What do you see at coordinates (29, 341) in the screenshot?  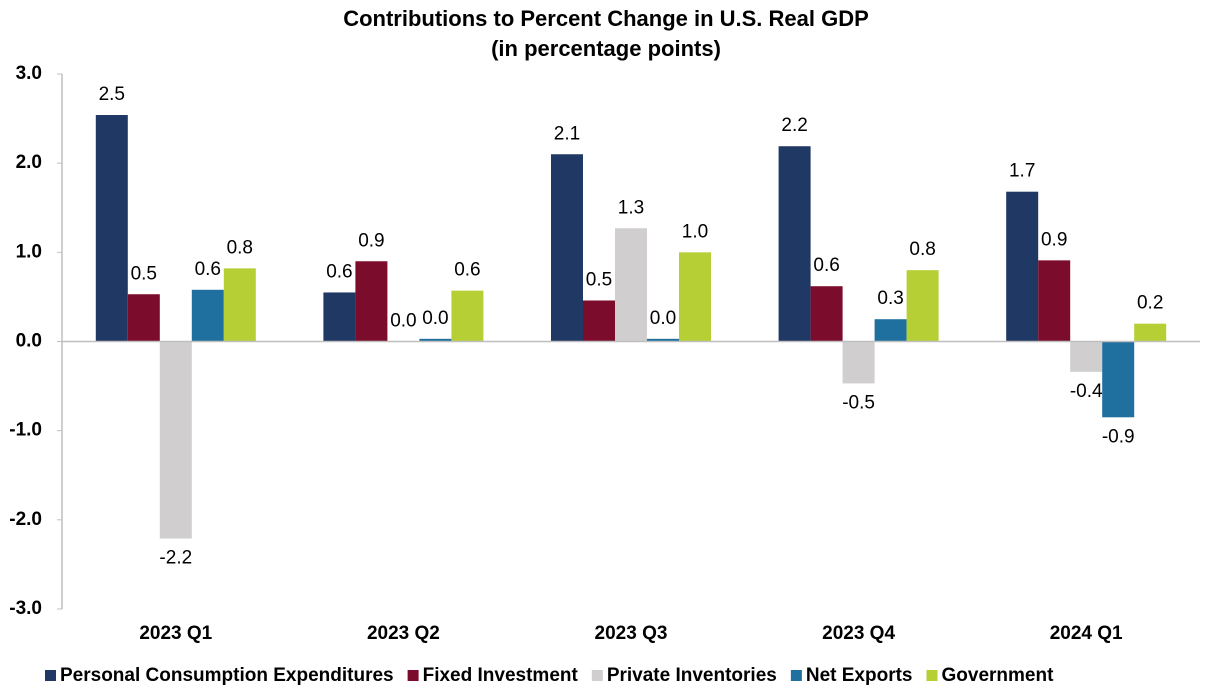 I see `y-tick-label: 0.0` at bounding box center [29, 341].